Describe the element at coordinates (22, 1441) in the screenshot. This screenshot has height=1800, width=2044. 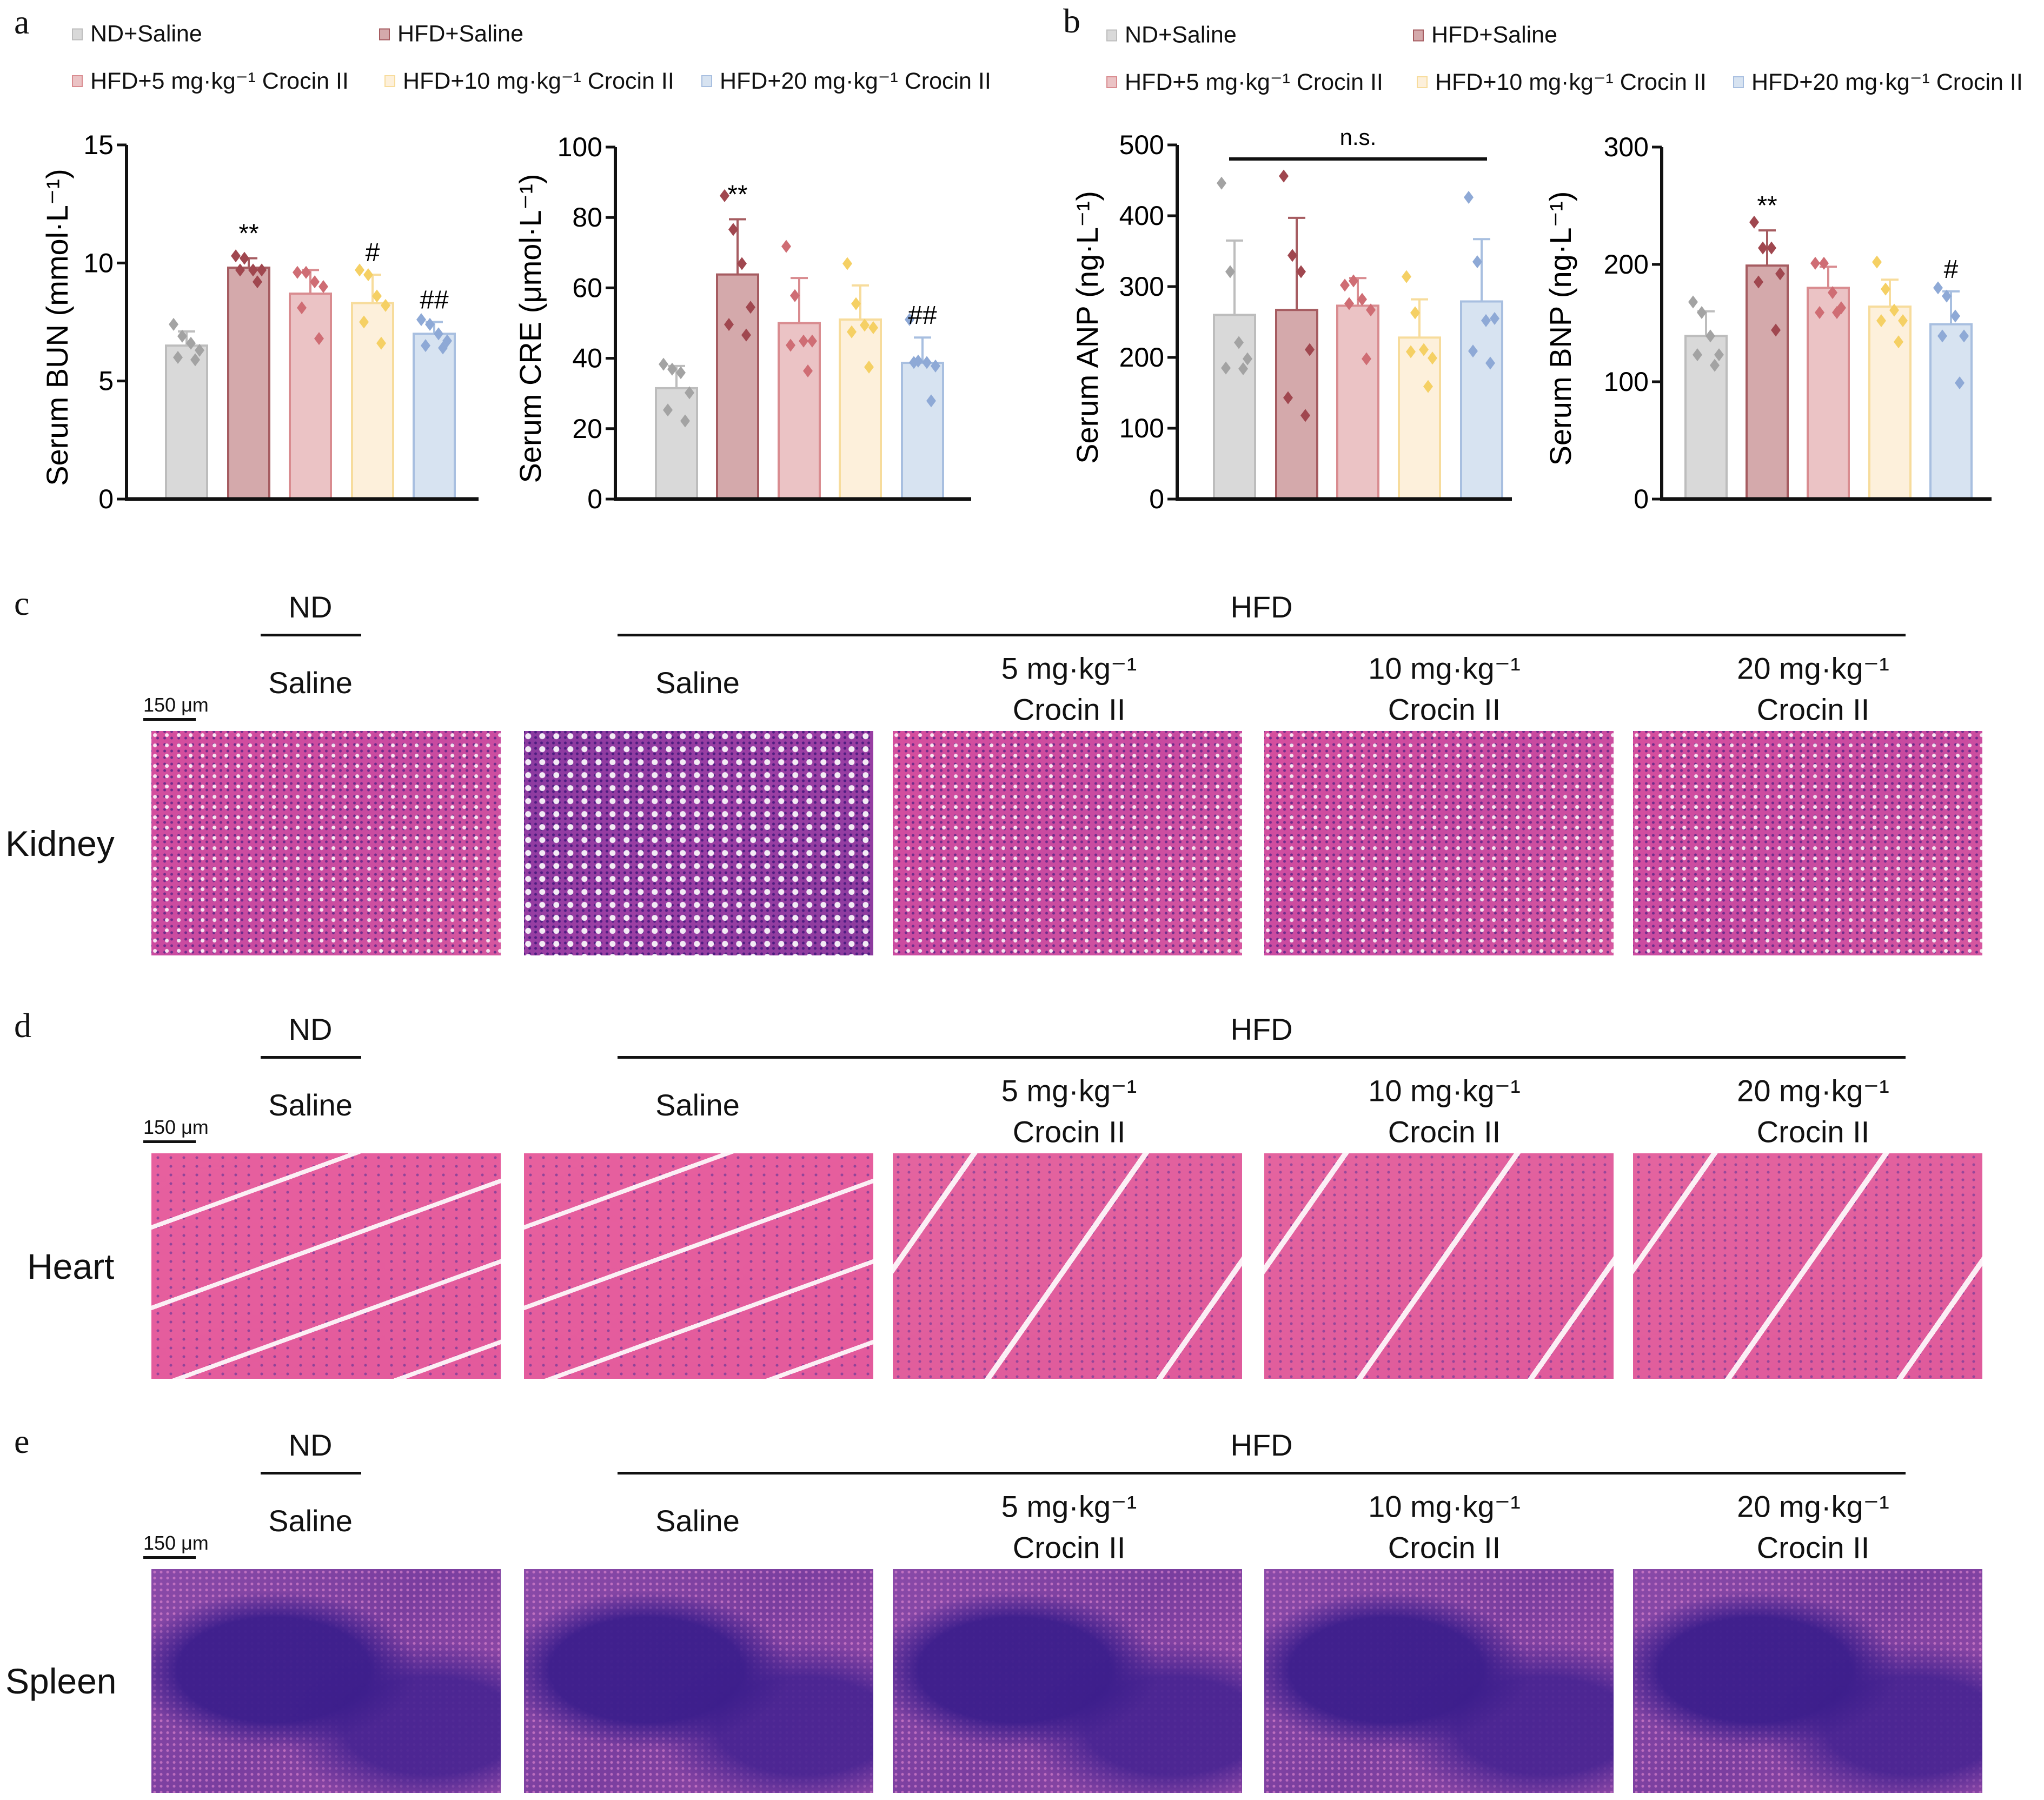
I see `panel-letter-e: e` at that location.